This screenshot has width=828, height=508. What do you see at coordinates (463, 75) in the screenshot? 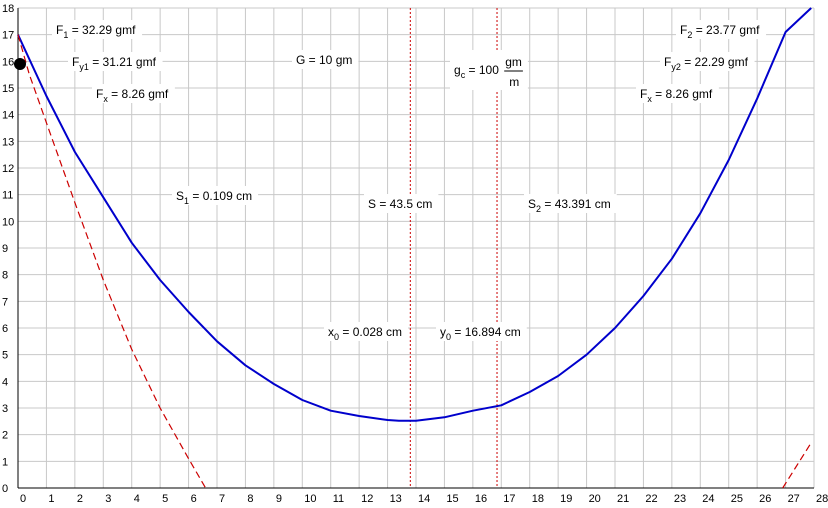
I see `annotation-subscript: c` at bounding box center [463, 75].